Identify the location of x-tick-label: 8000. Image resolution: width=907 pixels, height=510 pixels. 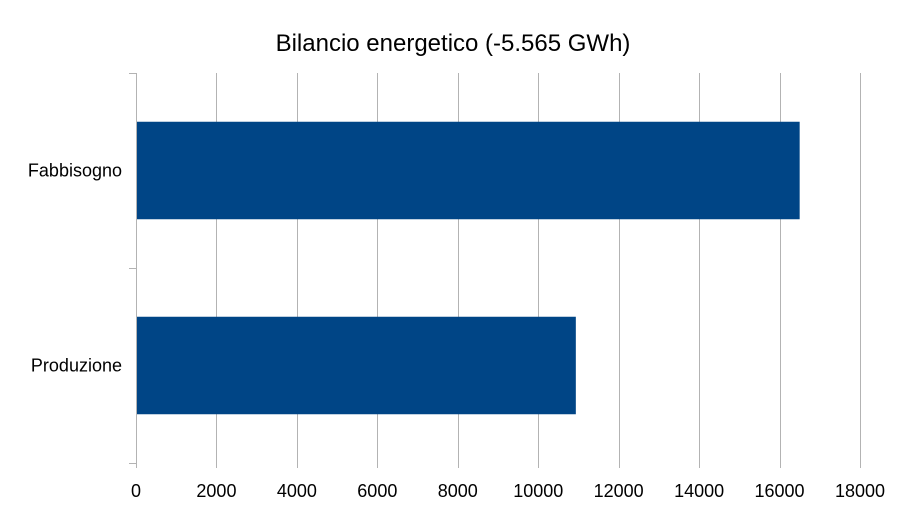
(458, 491).